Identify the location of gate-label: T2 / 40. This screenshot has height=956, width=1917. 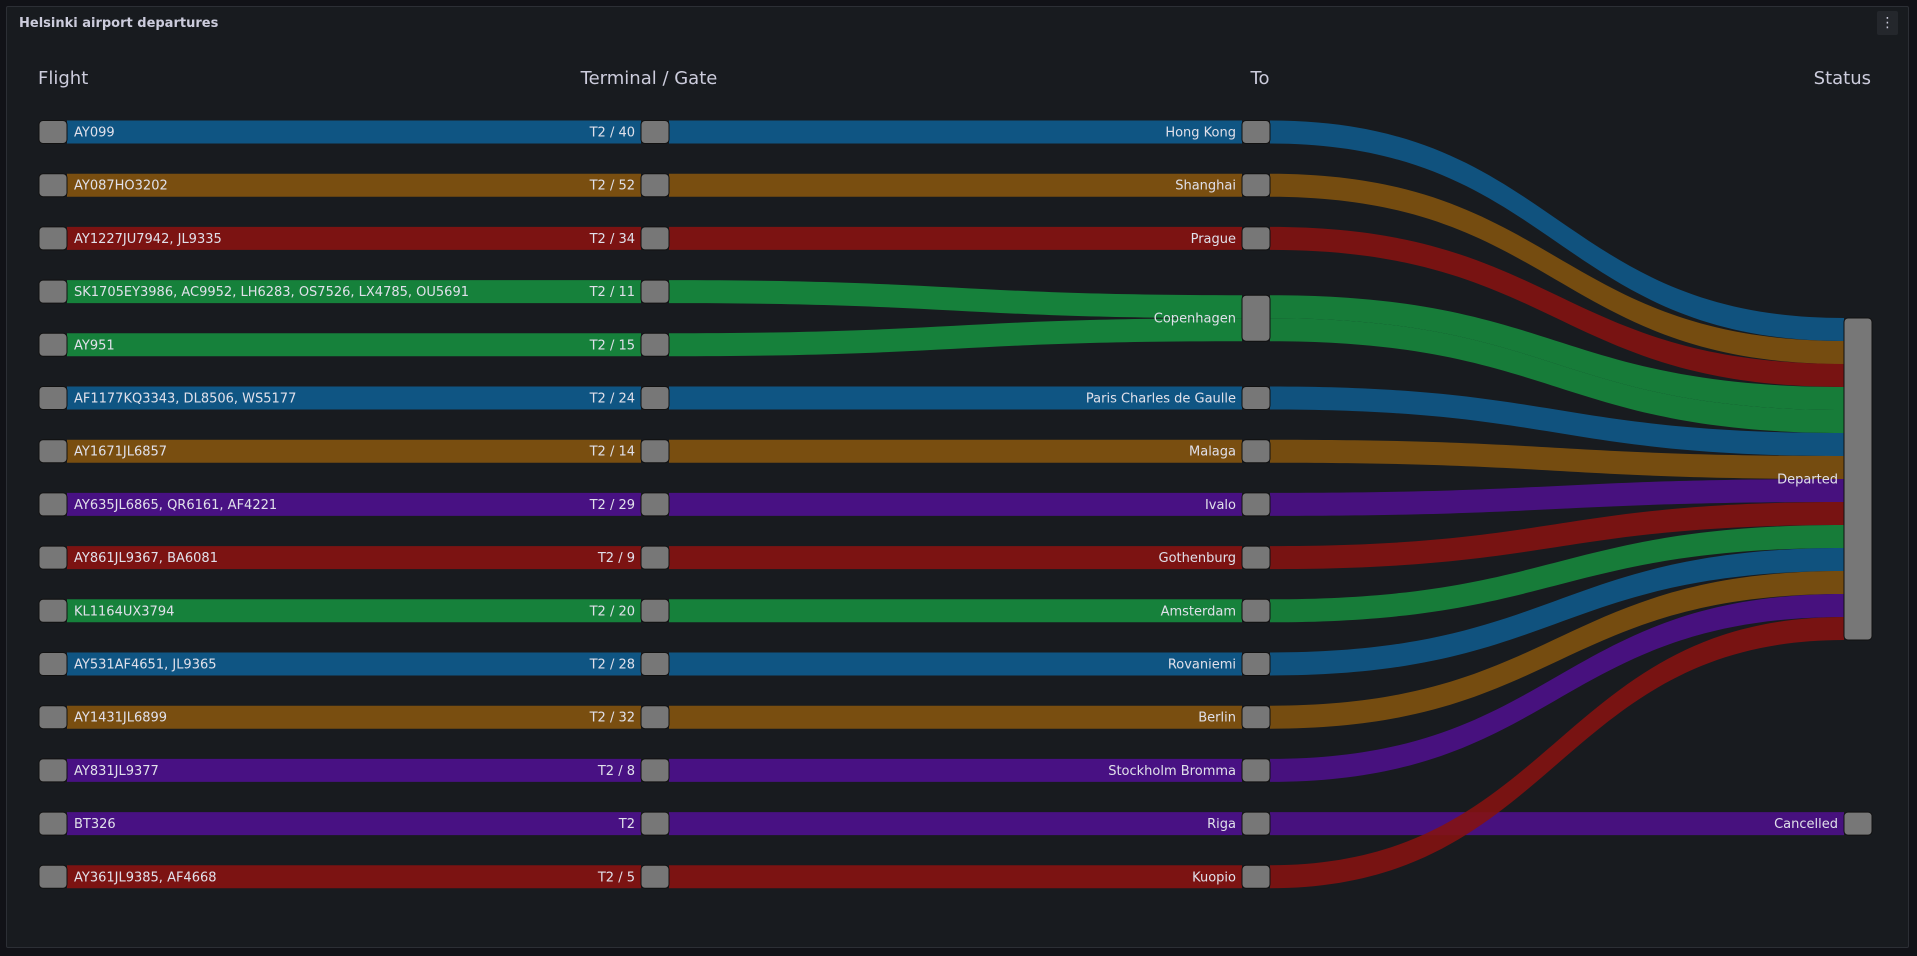
(612, 133).